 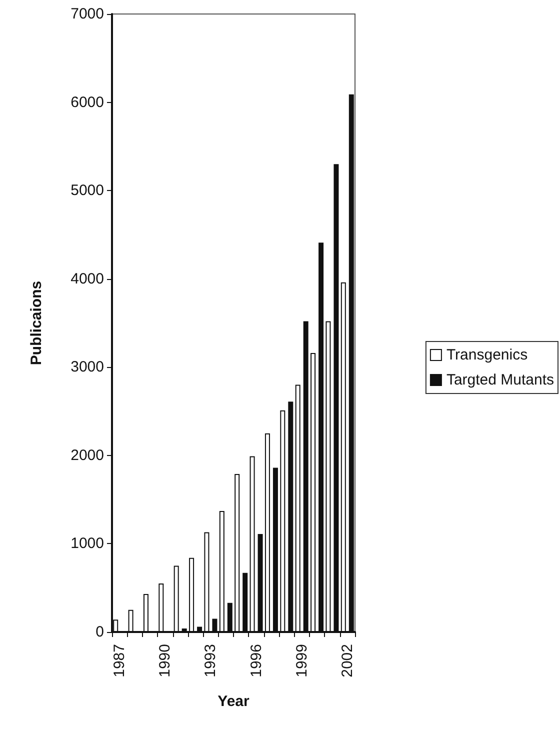 I want to click on y-tick-label: 6000, so click(x=87, y=102).